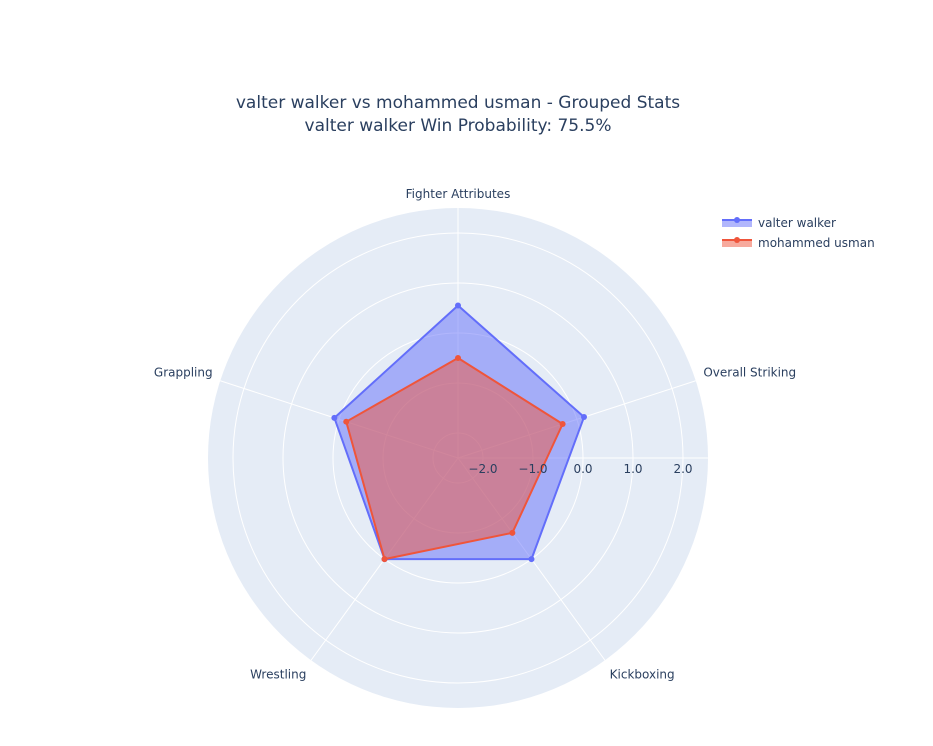 The image size is (933, 746). I want to click on radial-tick-label: −2.0, so click(482, 469).